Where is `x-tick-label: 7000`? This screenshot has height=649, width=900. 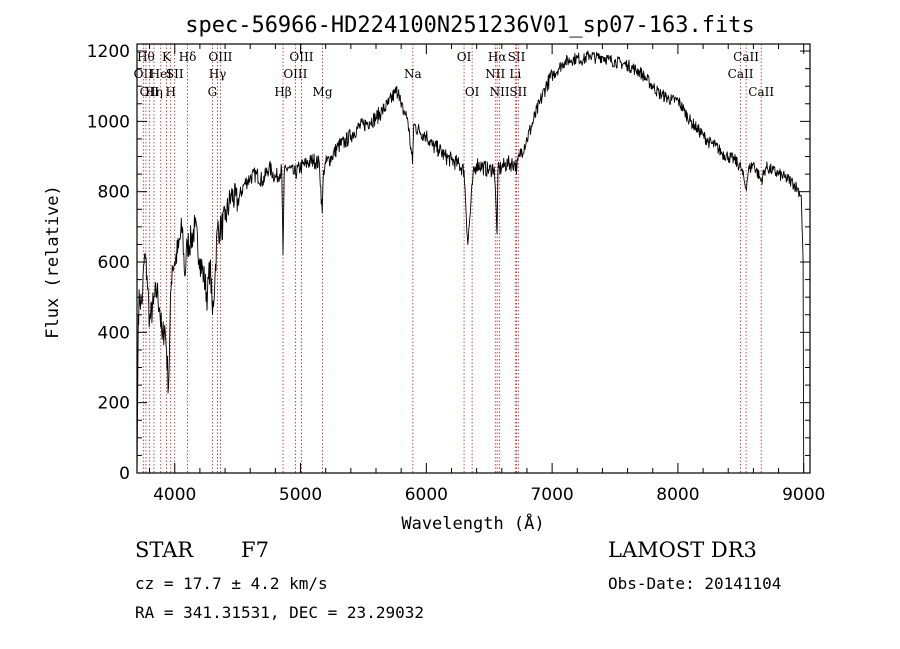
x-tick-label: 7000 is located at coordinates (551, 495).